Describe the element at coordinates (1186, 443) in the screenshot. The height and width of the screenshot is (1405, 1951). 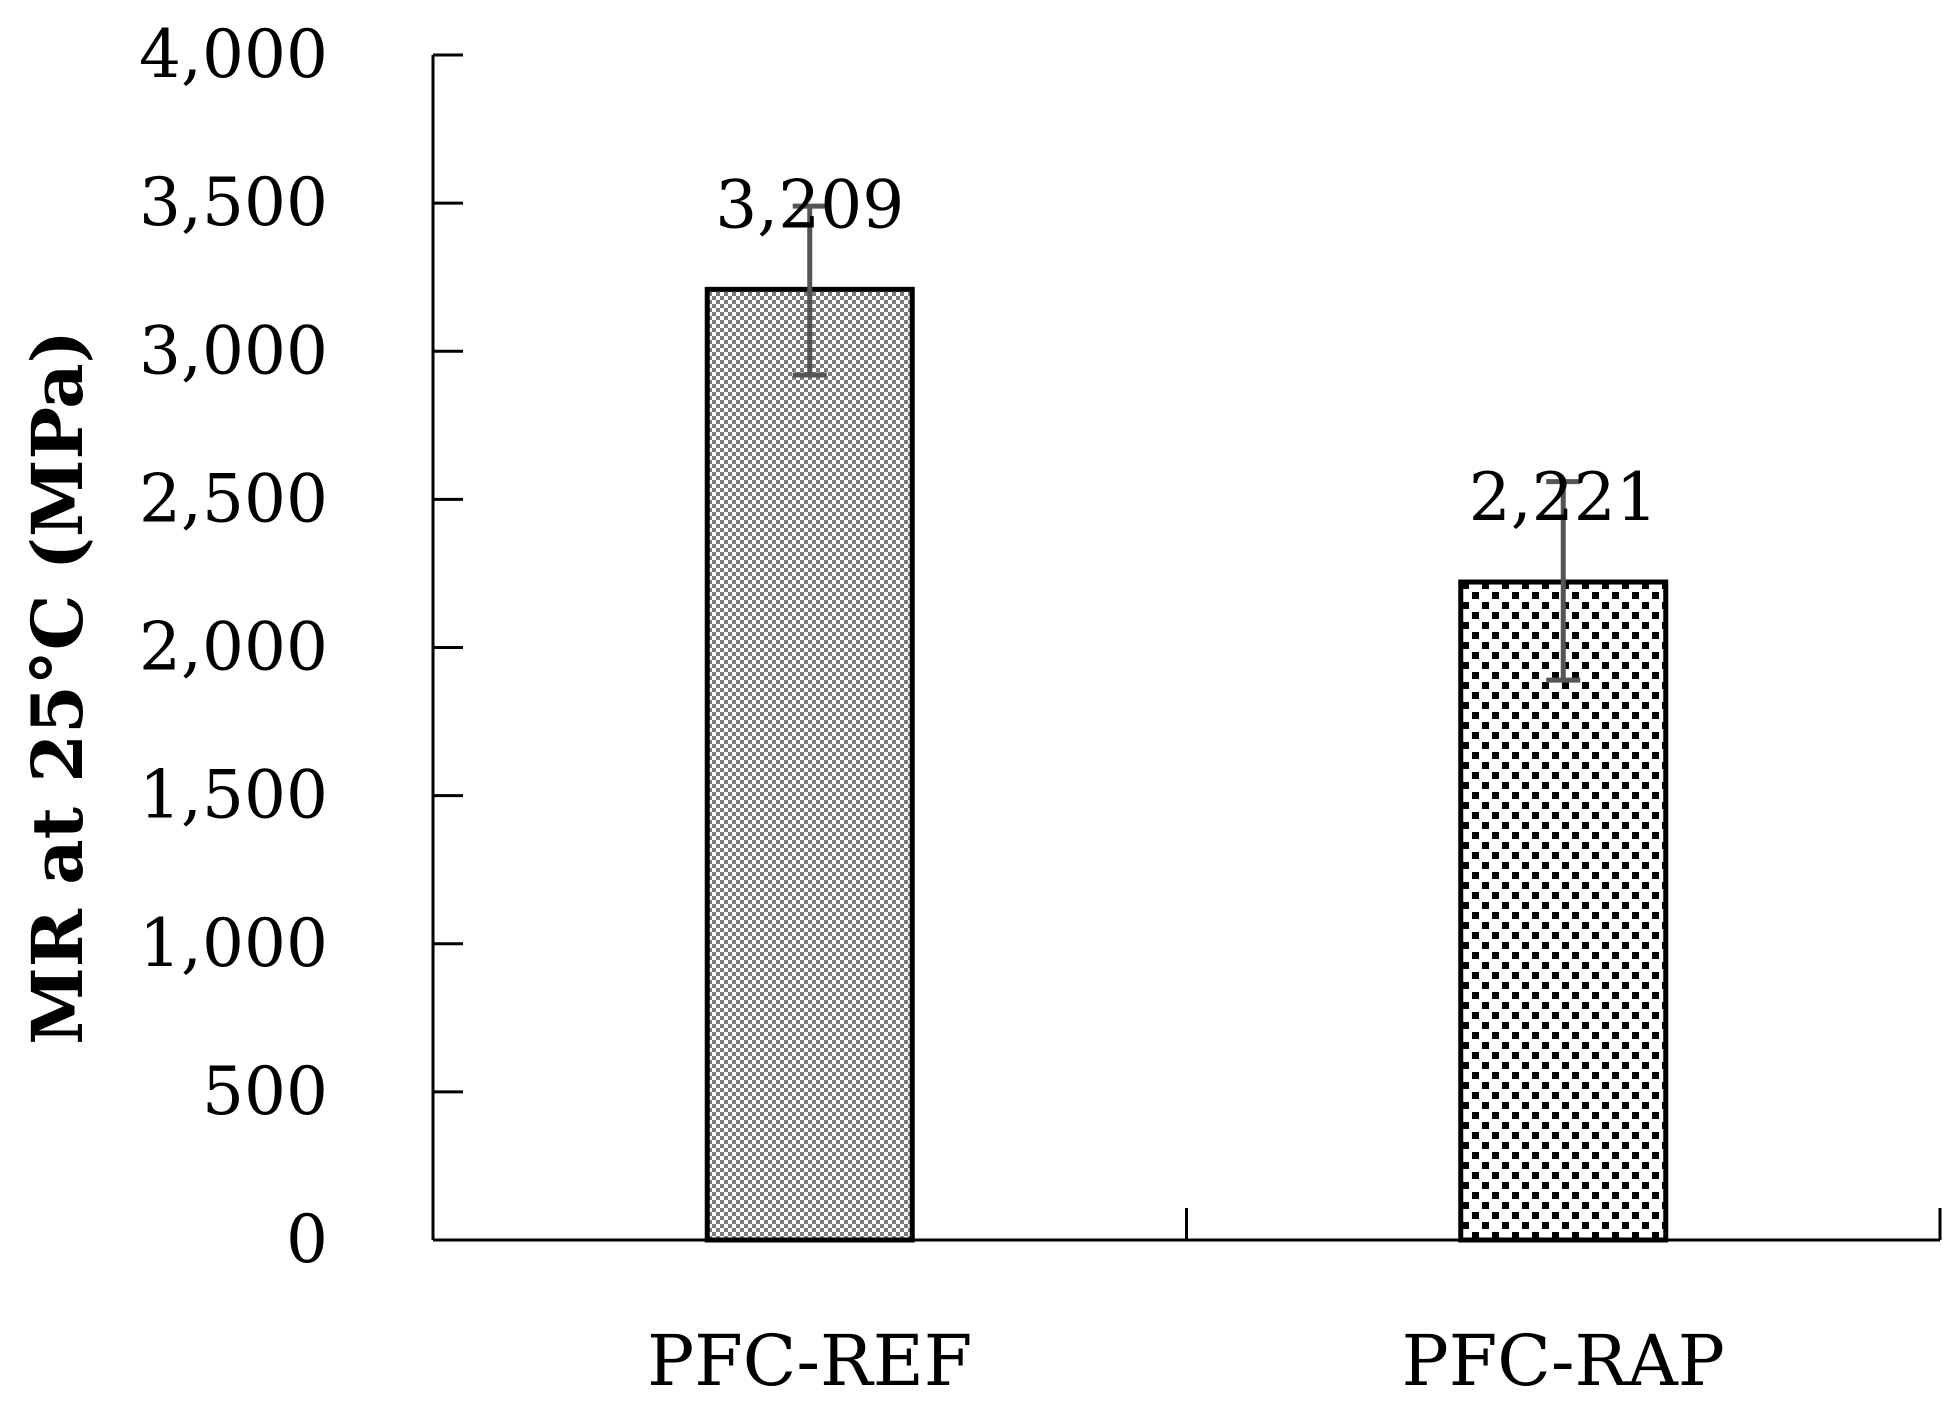
I see `error-bars` at that location.